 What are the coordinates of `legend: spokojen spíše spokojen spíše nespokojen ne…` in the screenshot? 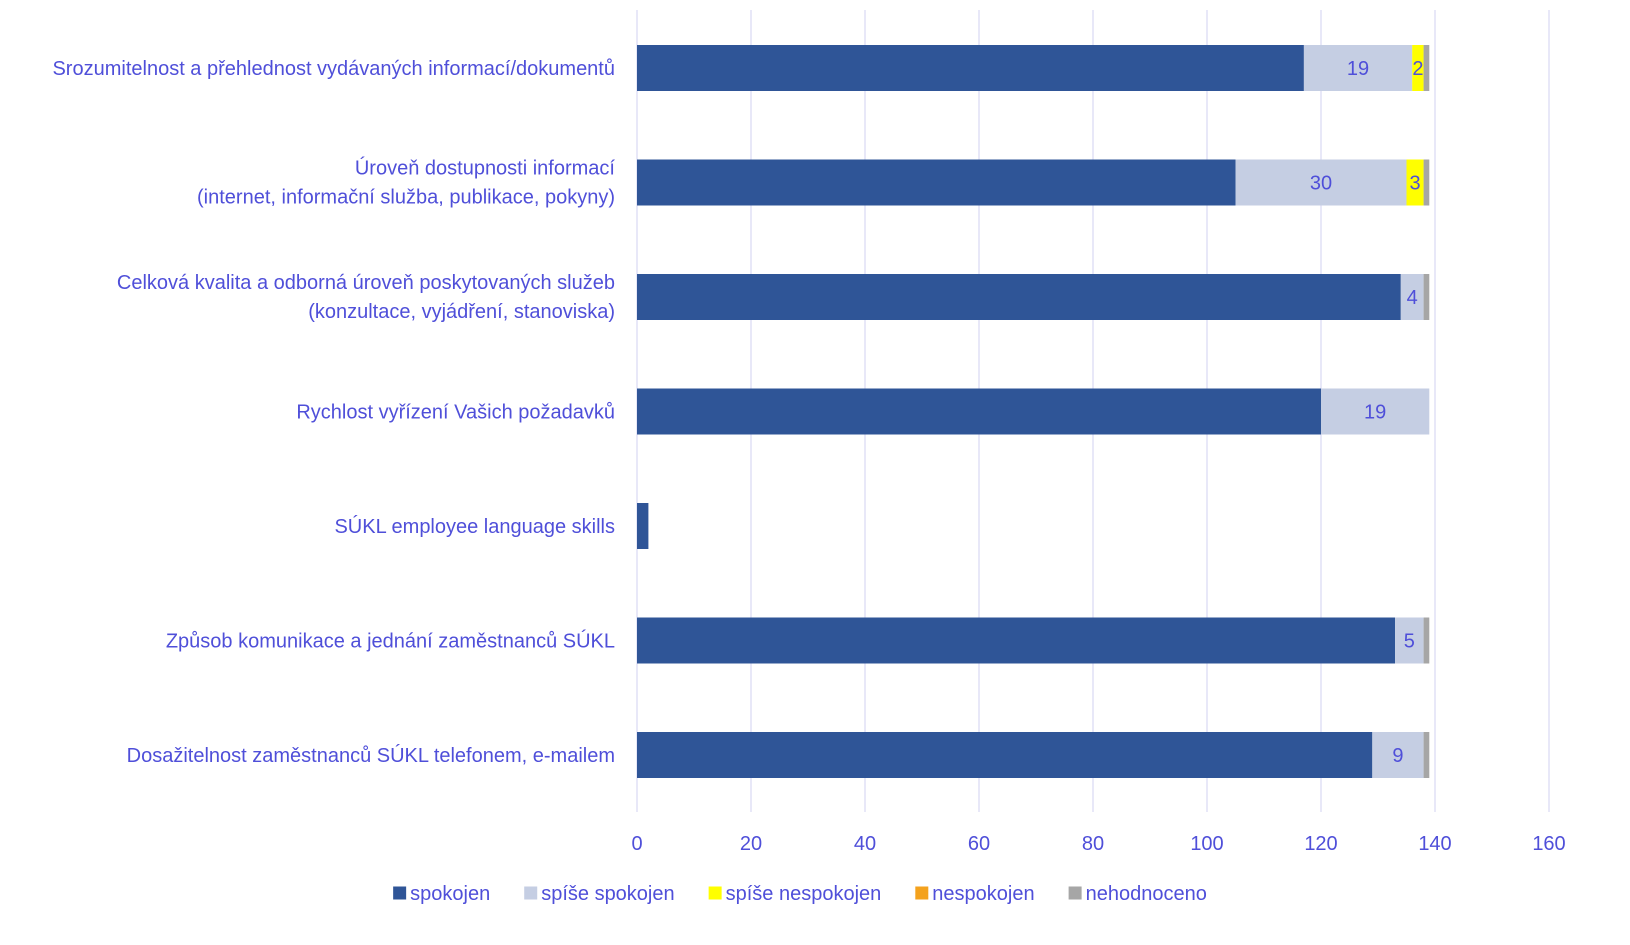 It's located at (800, 894).